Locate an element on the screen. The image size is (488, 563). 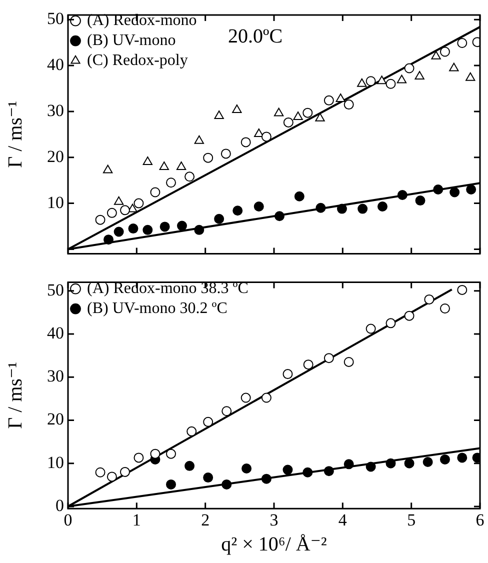
x-tick-label: 5 is located at coordinates (411, 520).